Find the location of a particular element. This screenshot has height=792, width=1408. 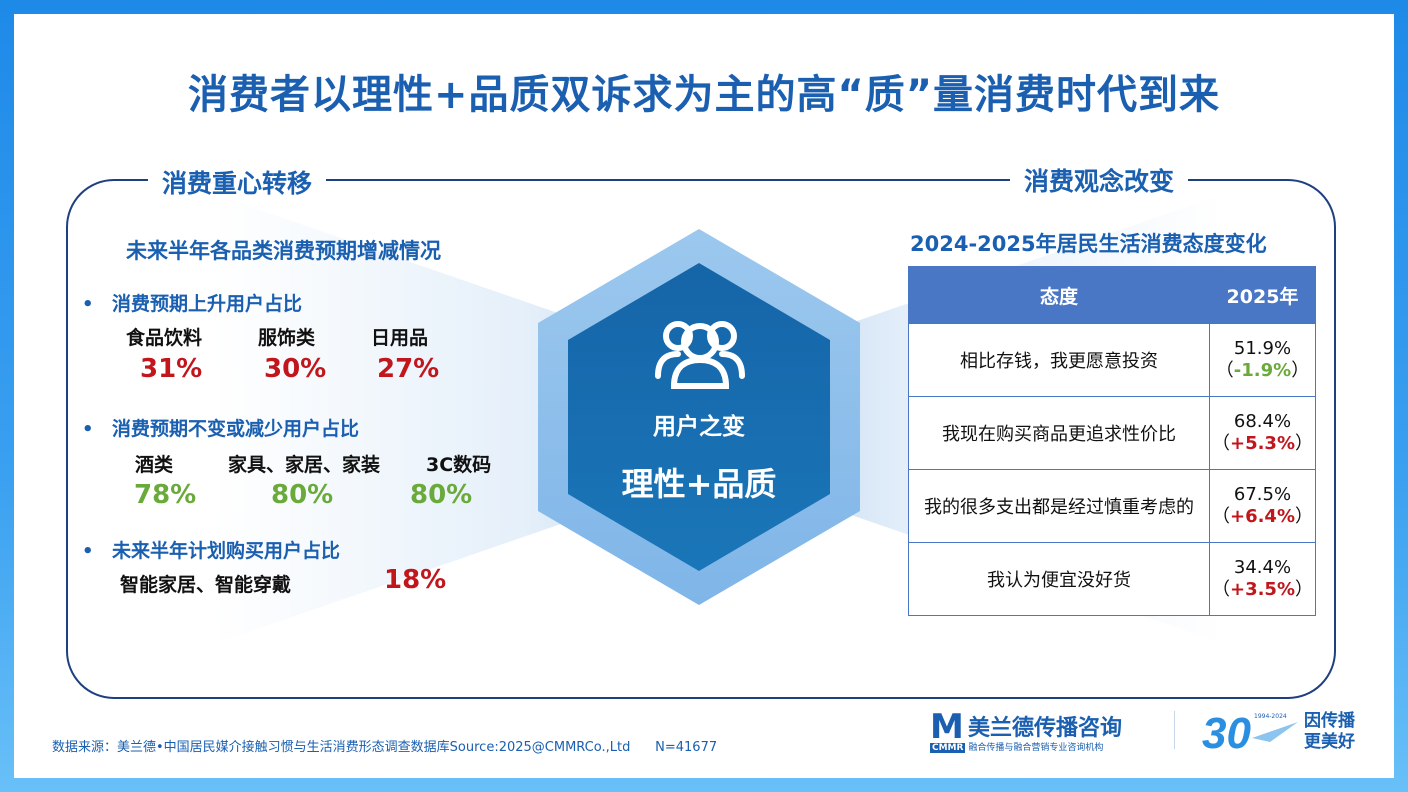

table-row: 我认为便宜没好货 34.4% （+3.5%） is located at coordinates (1112, 579).